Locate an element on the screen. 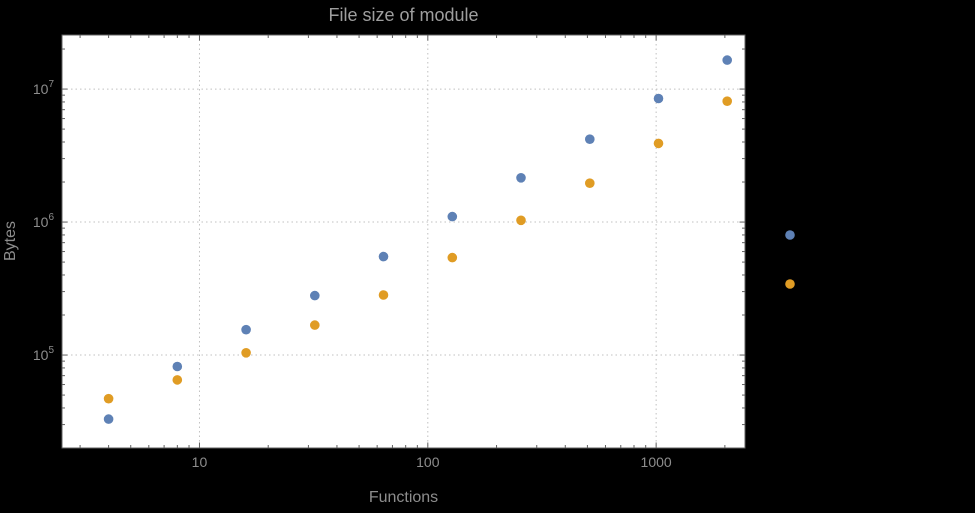  x-tick-label: 100 is located at coordinates (428, 462).